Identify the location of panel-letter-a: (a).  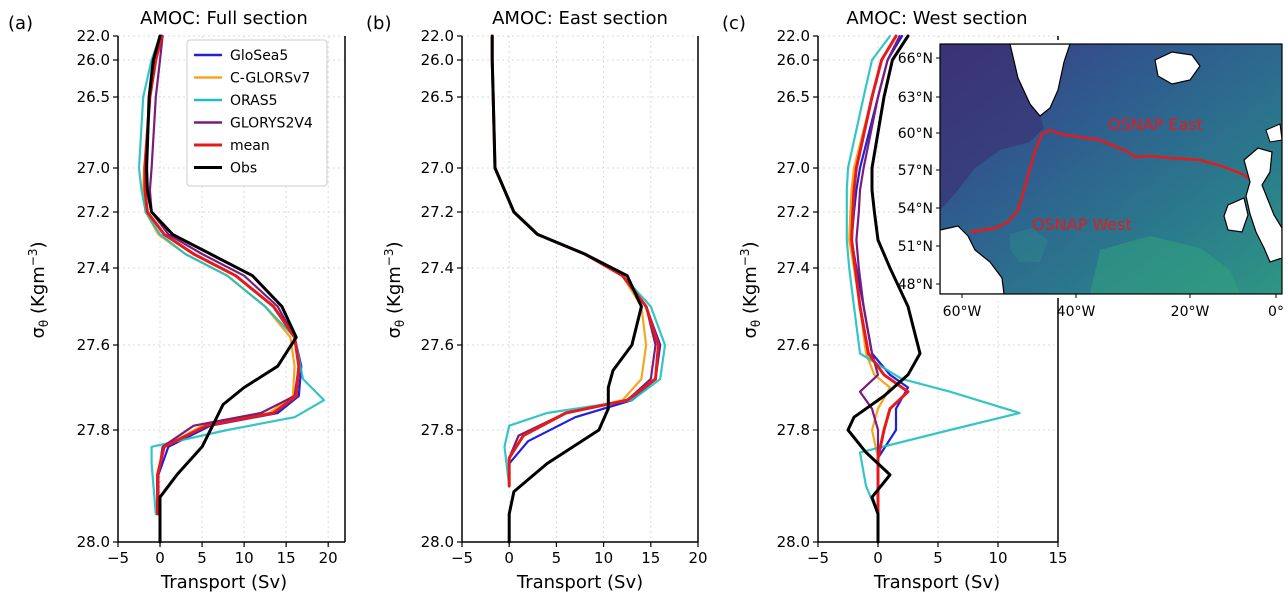
(20, 23).